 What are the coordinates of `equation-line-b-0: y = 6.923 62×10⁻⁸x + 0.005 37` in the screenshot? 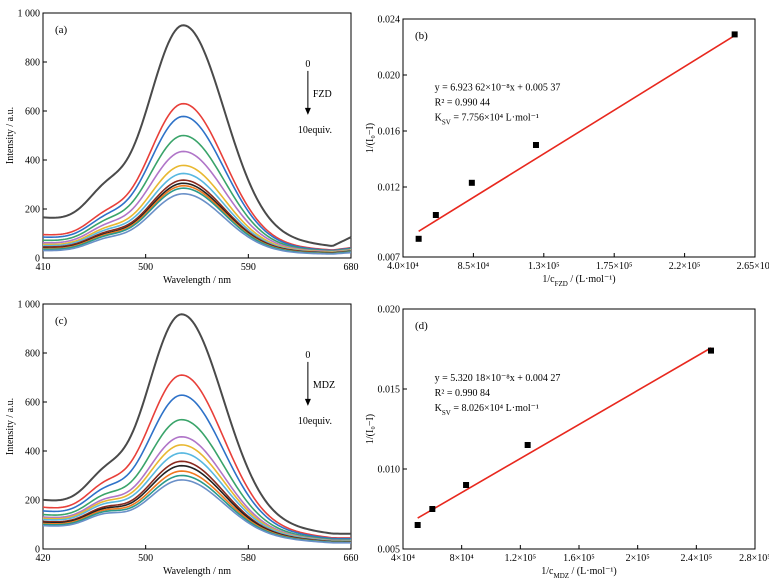 It's located at (498, 87).